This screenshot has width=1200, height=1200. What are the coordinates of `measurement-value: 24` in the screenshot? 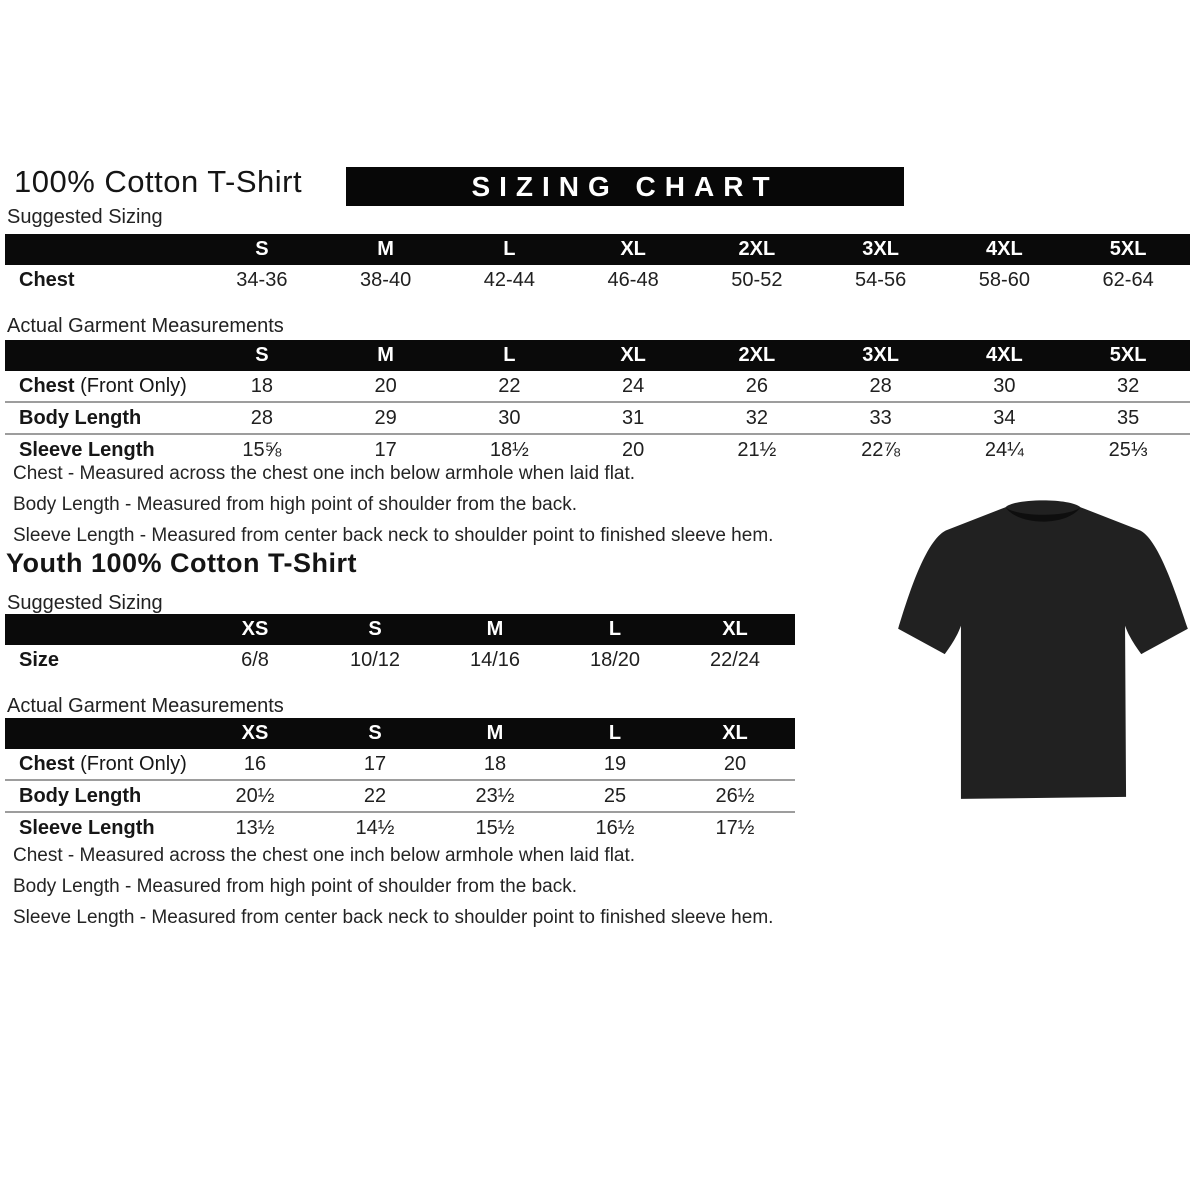 It's located at (633, 385).